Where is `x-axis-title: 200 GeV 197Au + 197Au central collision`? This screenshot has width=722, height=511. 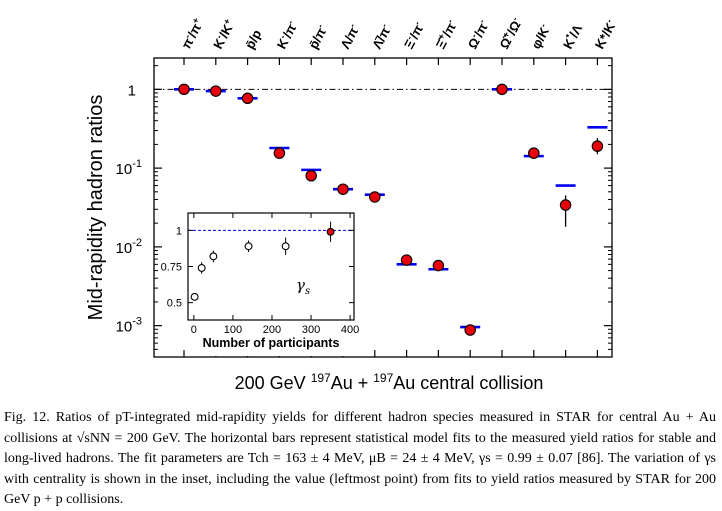 x-axis-title: 200 GeV 197Au + 197Au central collision is located at coordinates (389, 382).